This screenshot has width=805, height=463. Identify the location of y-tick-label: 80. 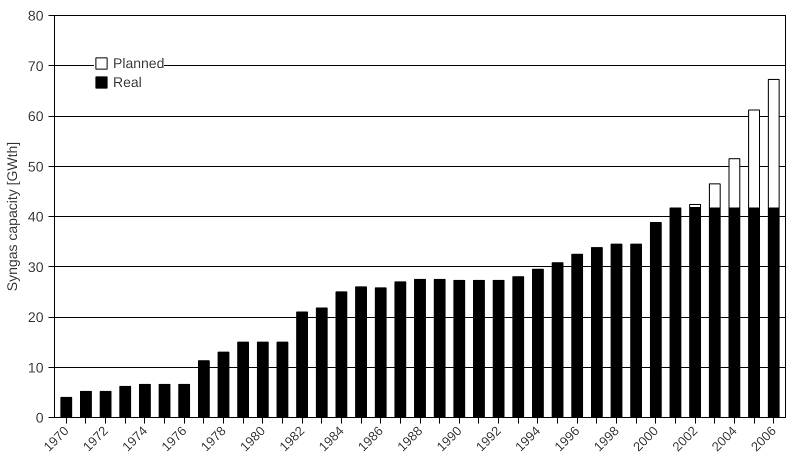
(36, 16).